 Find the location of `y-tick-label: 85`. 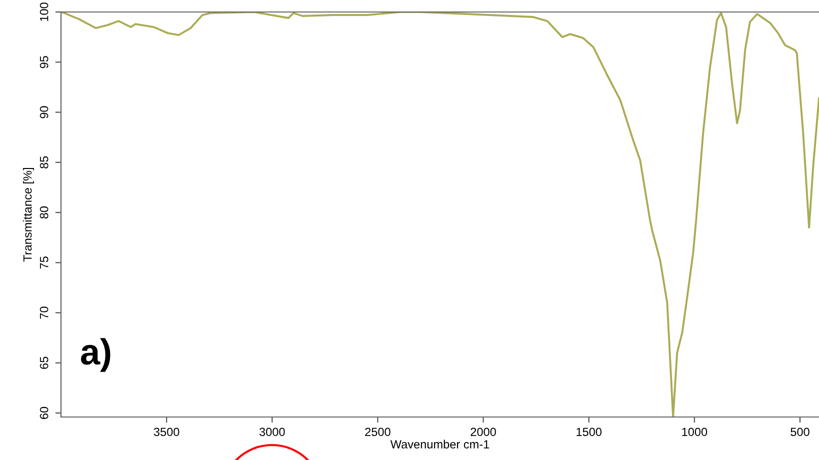

y-tick-label: 85 is located at coordinates (44, 162).